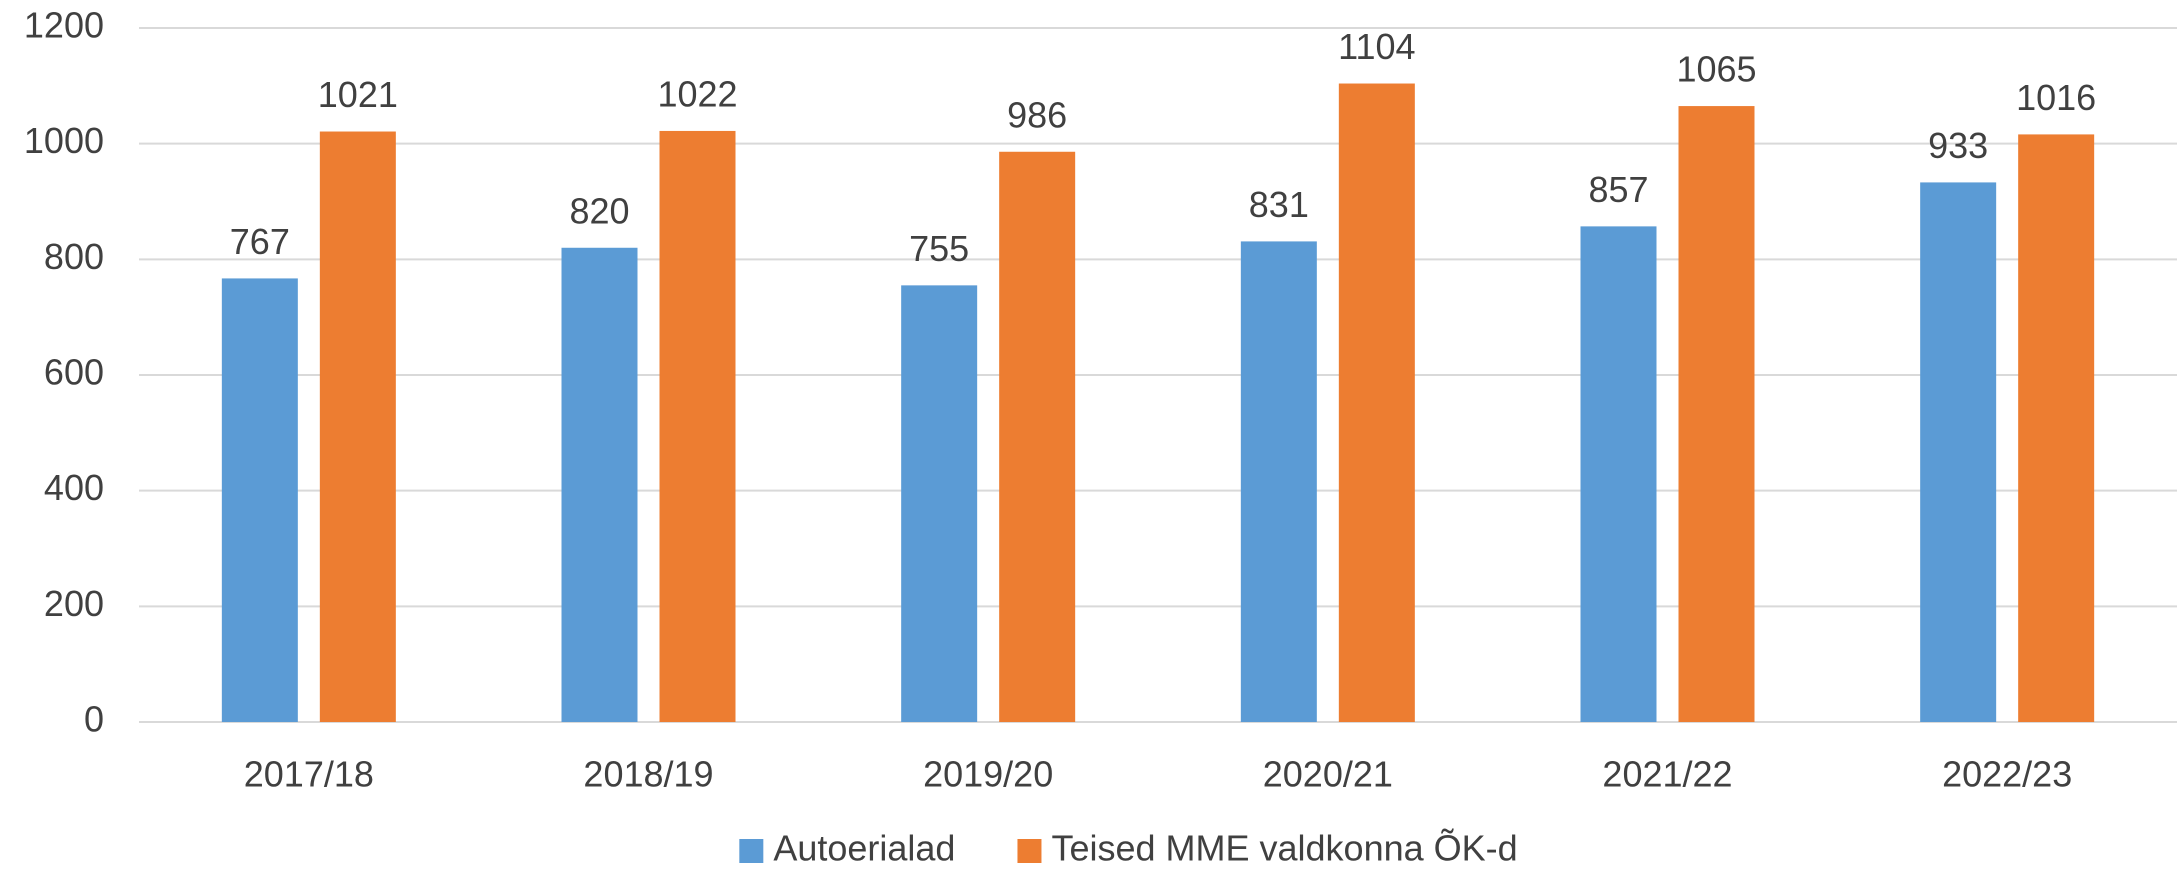 This screenshot has height=870, width=2177. Describe the element at coordinates (988, 774) in the screenshot. I see `x-tick-label: 2019/20` at that location.